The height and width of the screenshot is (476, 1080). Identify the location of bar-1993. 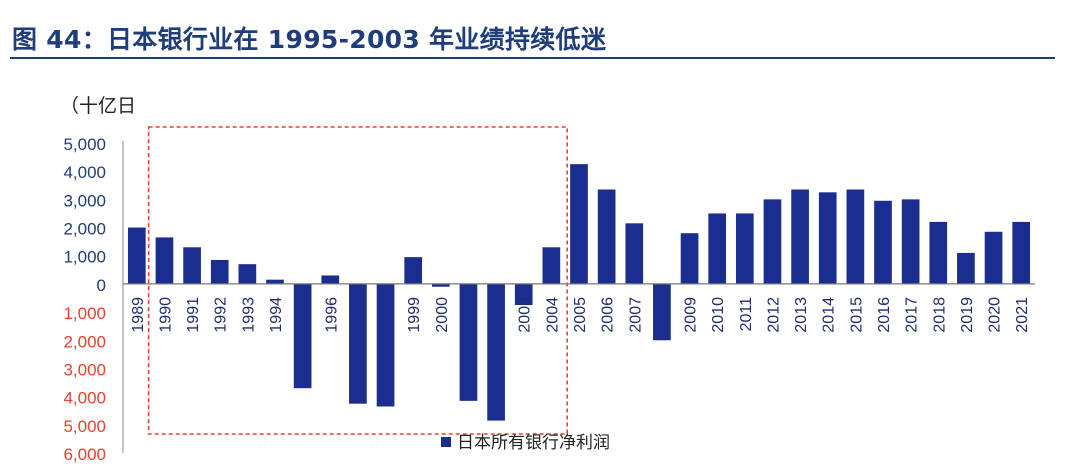
(247, 274).